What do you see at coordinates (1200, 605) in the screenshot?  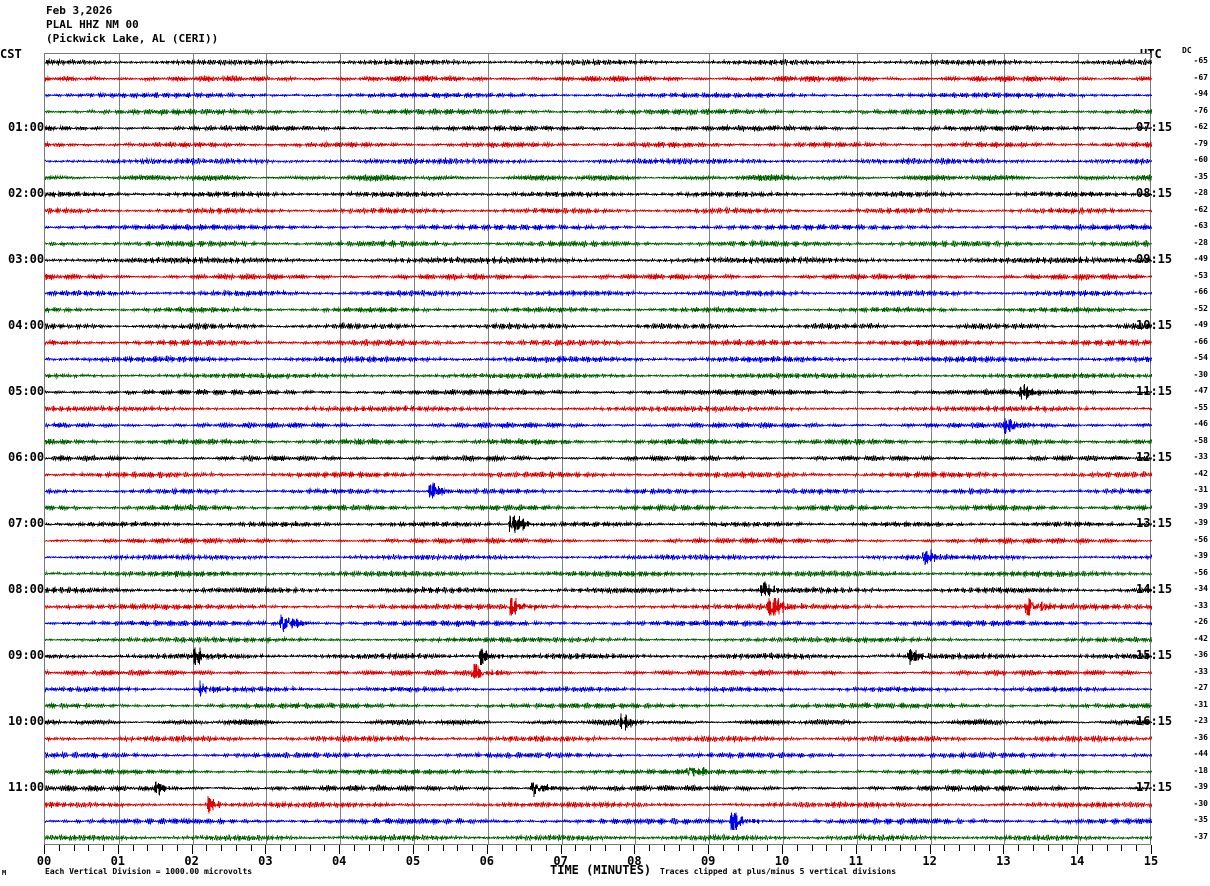 I see `dc-value-row-33: -33` at bounding box center [1200, 605].